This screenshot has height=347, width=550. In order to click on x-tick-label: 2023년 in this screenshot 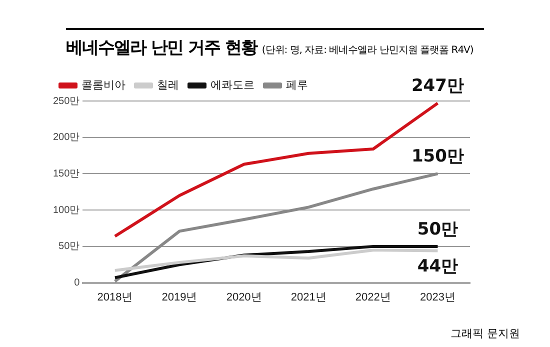, I will do `click(438, 297)`.